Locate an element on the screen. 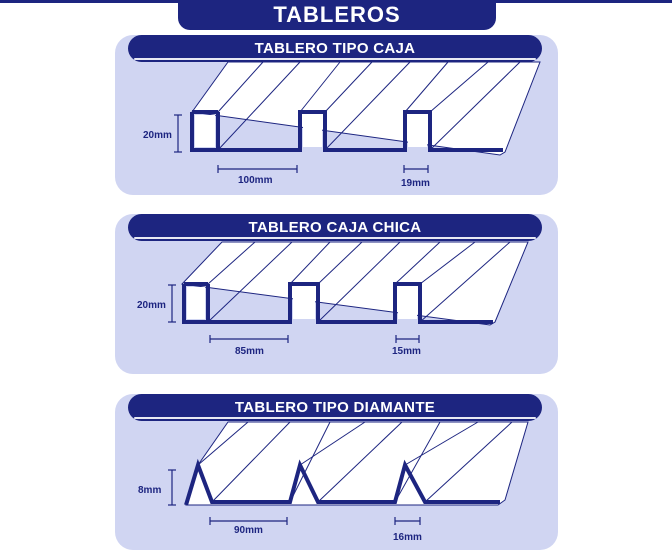 The image size is (672, 553). width-label: 100mm is located at coordinates (255, 180).